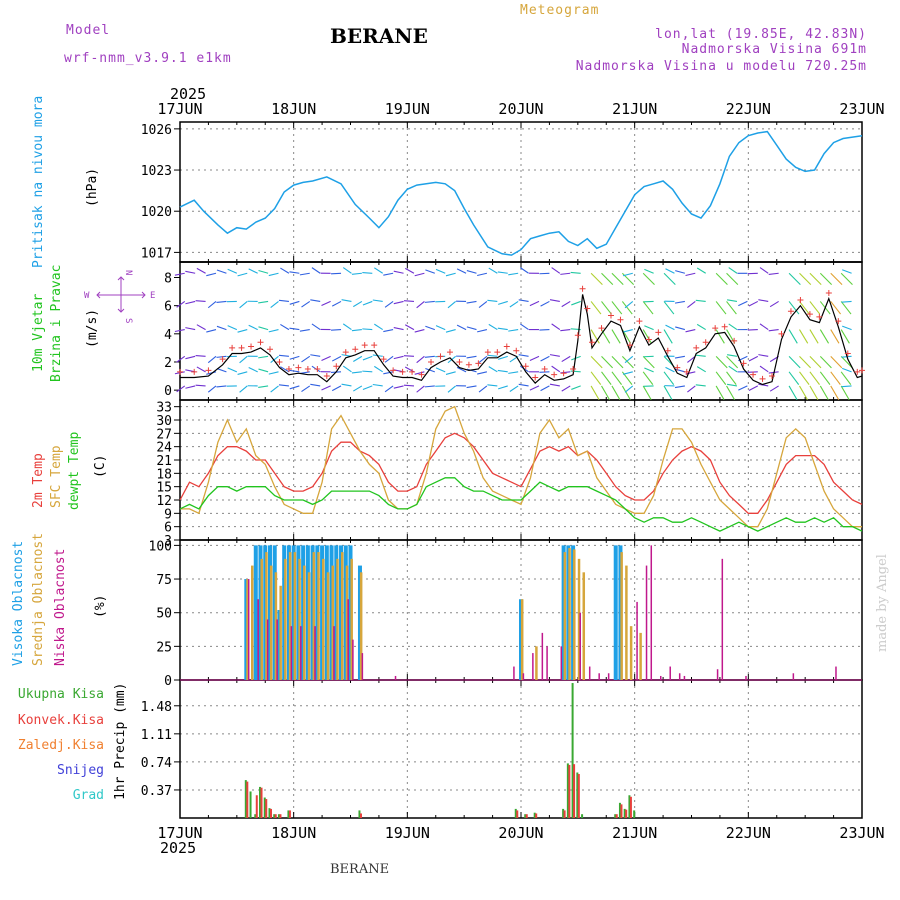  I want to click on day-label-top: 21JUN, so click(634, 109).